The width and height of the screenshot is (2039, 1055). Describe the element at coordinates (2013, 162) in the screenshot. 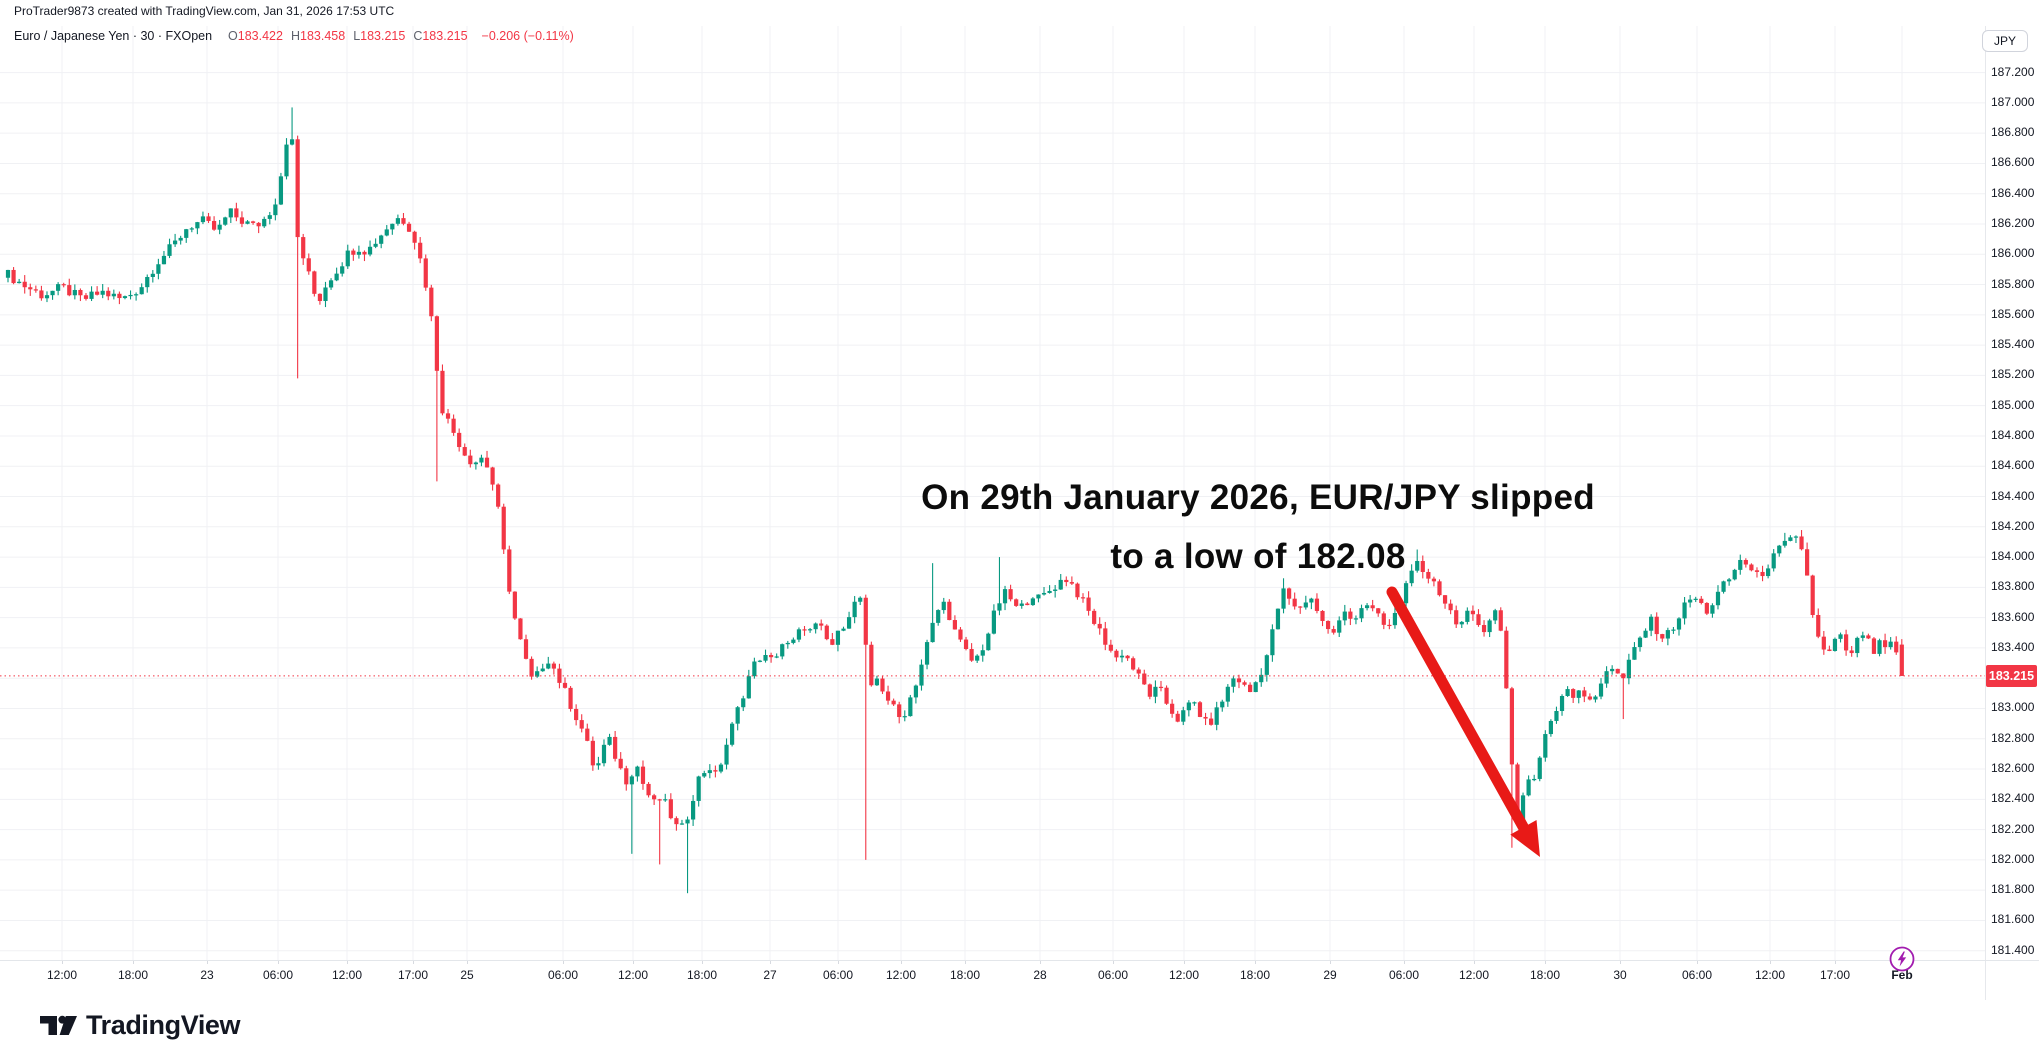

I see `price-axis-label: 186.600` at that location.